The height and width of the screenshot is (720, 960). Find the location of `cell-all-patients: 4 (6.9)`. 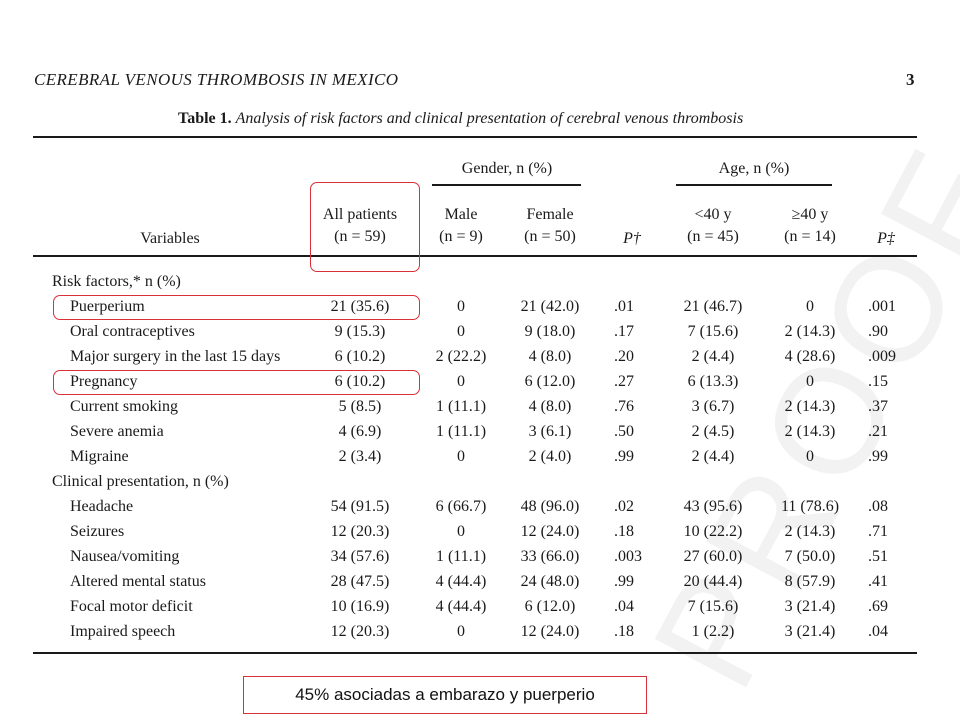

cell-all-patients: 4 (6.9) is located at coordinates (360, 431).